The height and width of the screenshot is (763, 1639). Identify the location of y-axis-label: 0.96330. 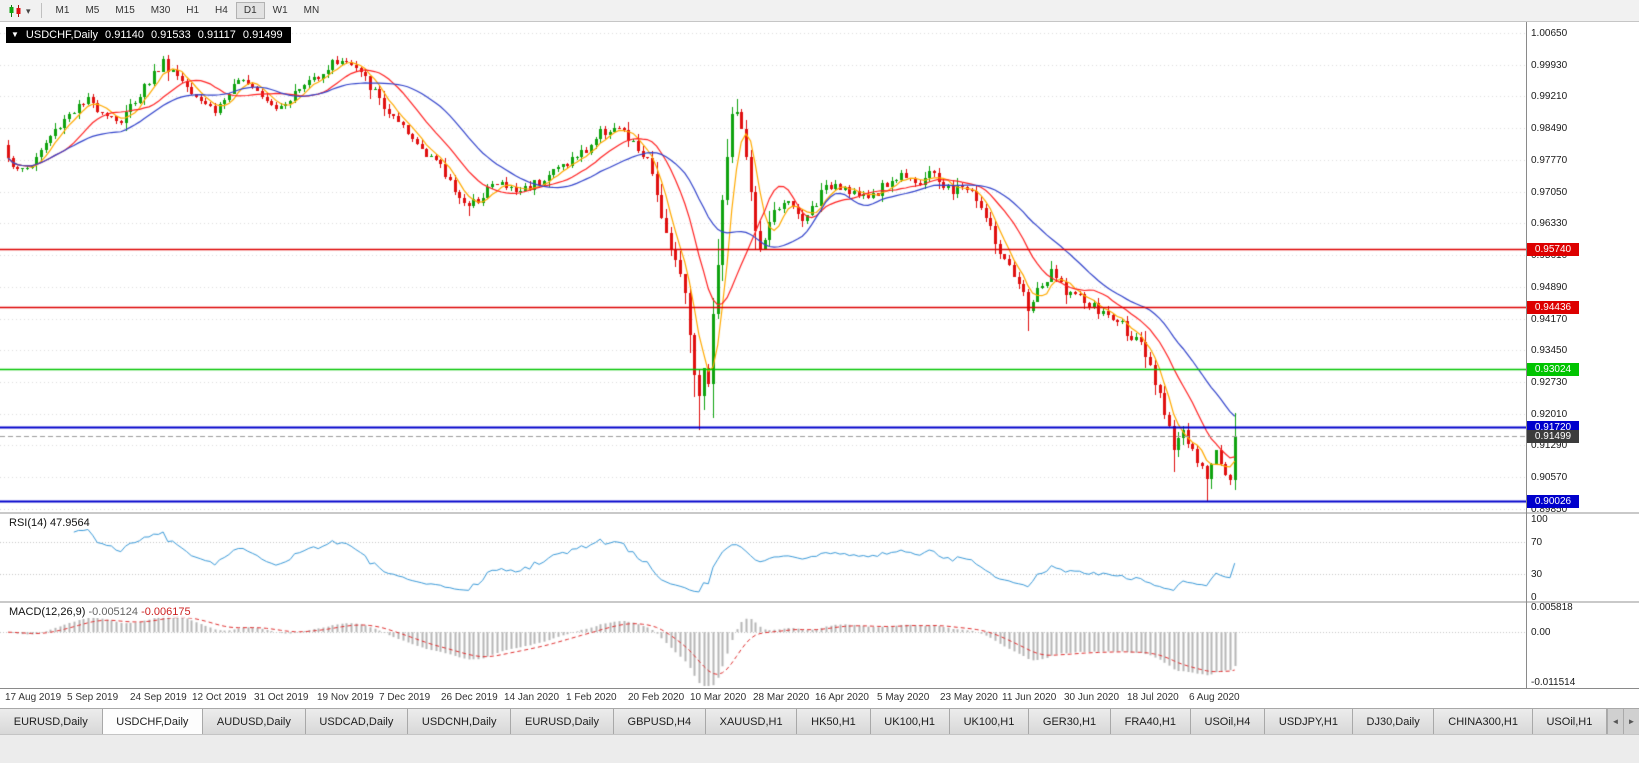
(1549, 224).